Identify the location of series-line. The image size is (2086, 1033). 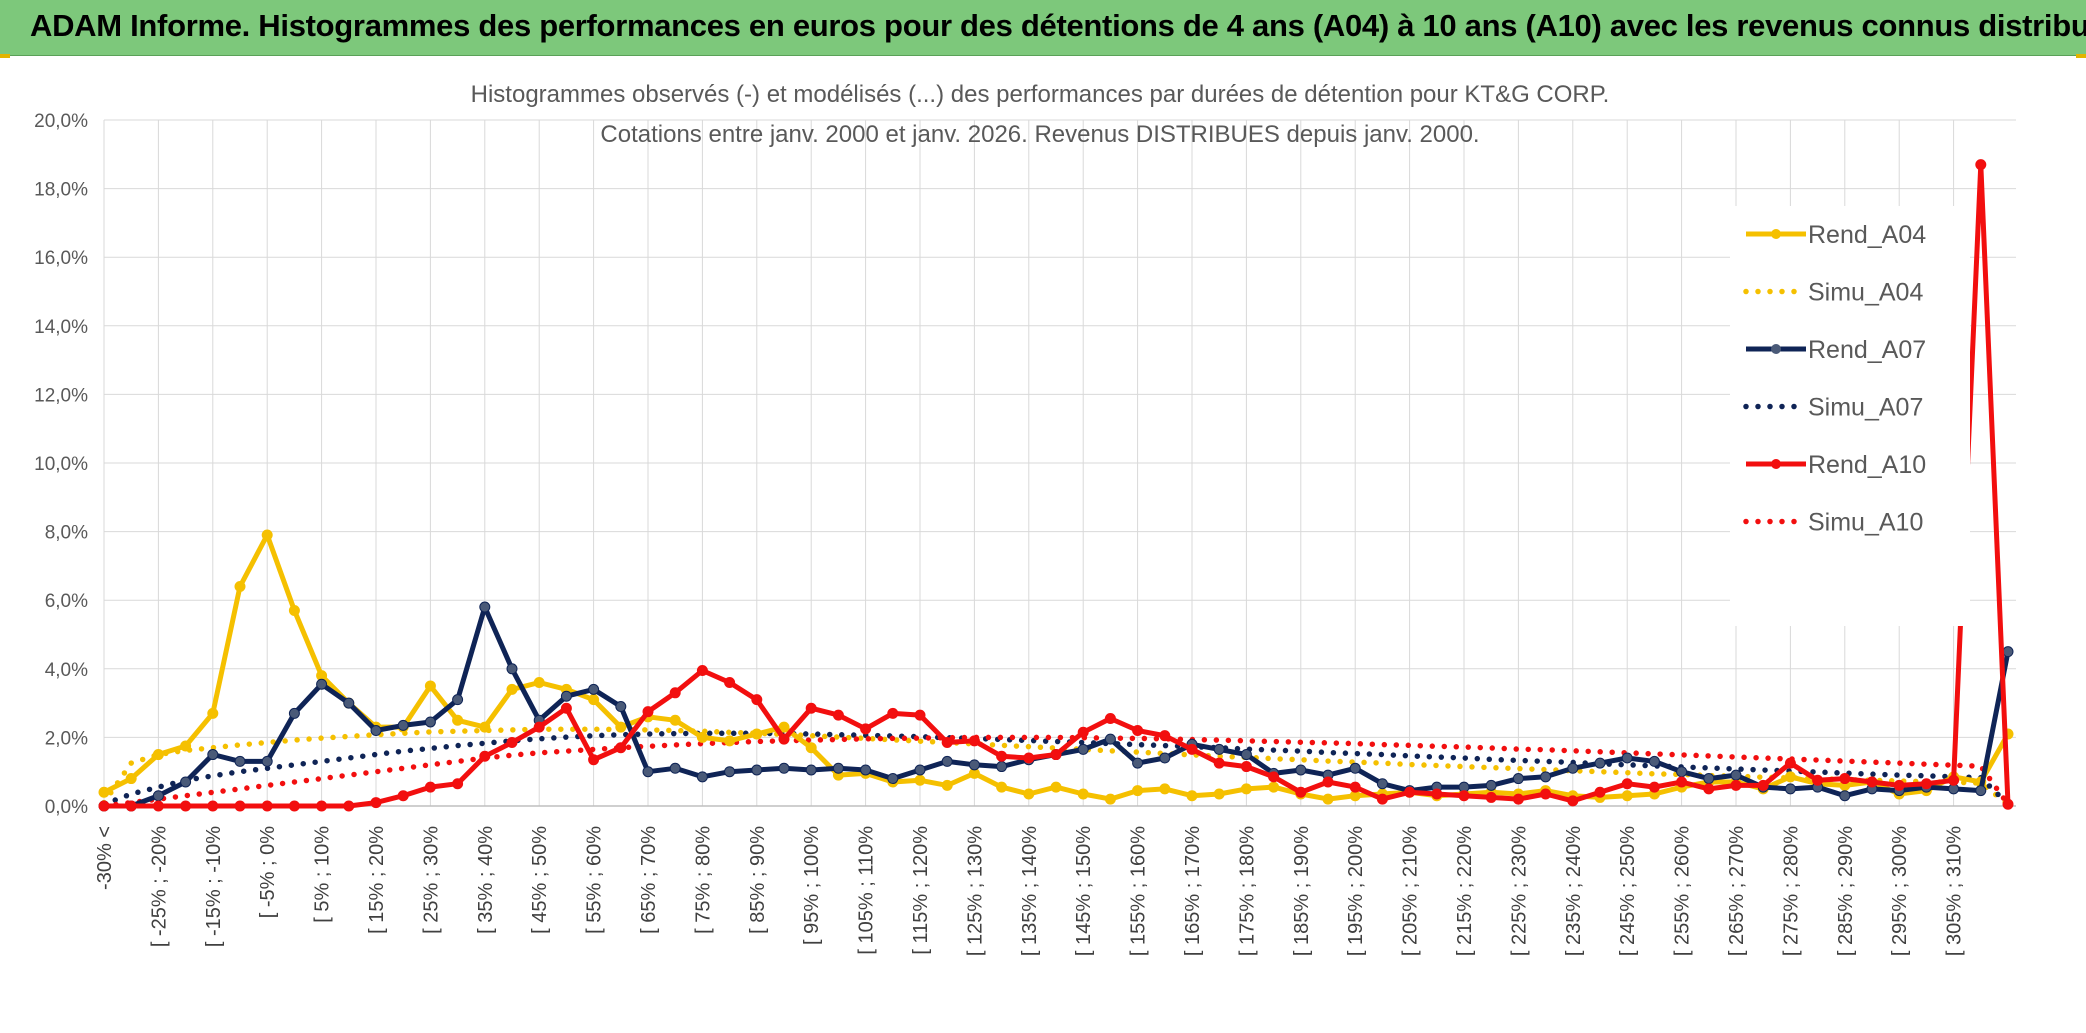
(1056, 769).